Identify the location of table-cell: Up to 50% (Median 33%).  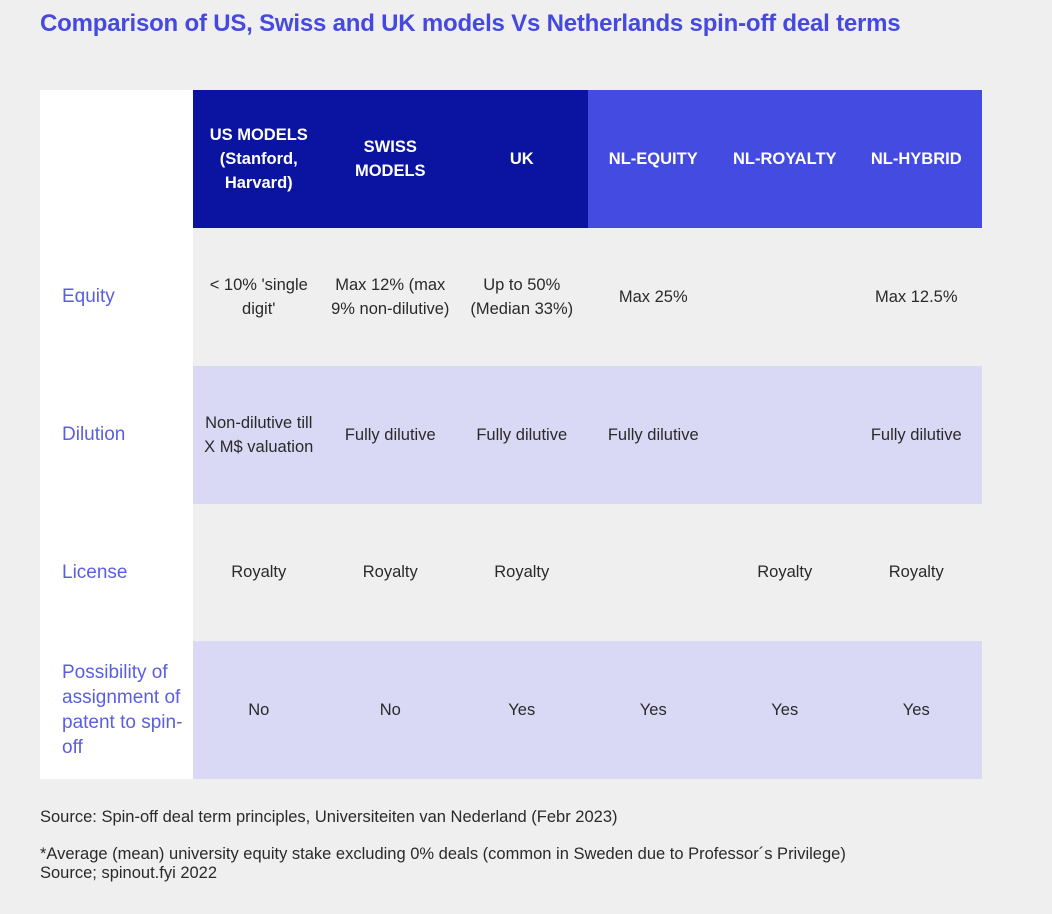
(522, 297).